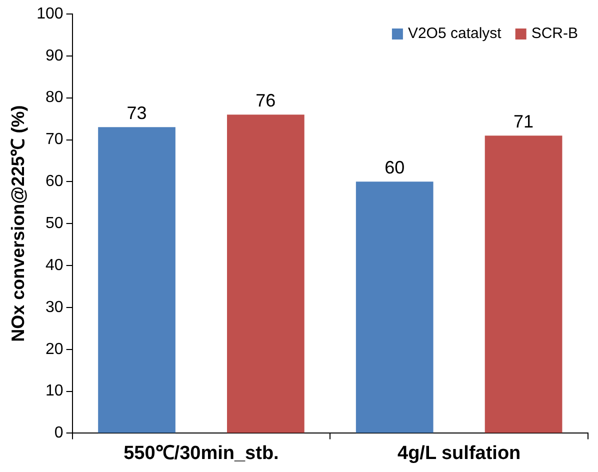  Describe the element at coordinates (55, 55) in the screenshot. I see `y-tick-label: 90` at that location.